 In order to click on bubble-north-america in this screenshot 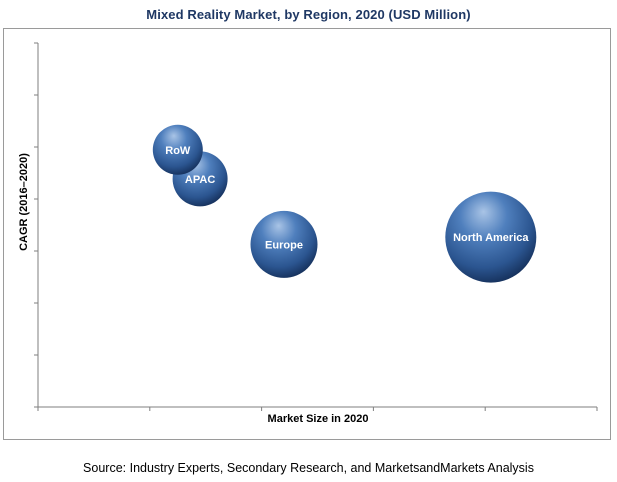, I will do `click(491, 237)`.